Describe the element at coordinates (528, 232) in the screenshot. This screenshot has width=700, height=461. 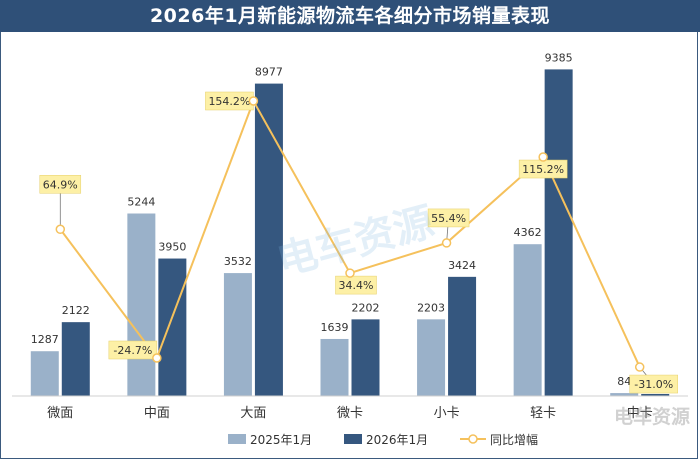
I see `bar-value-label: 4362` at that location.